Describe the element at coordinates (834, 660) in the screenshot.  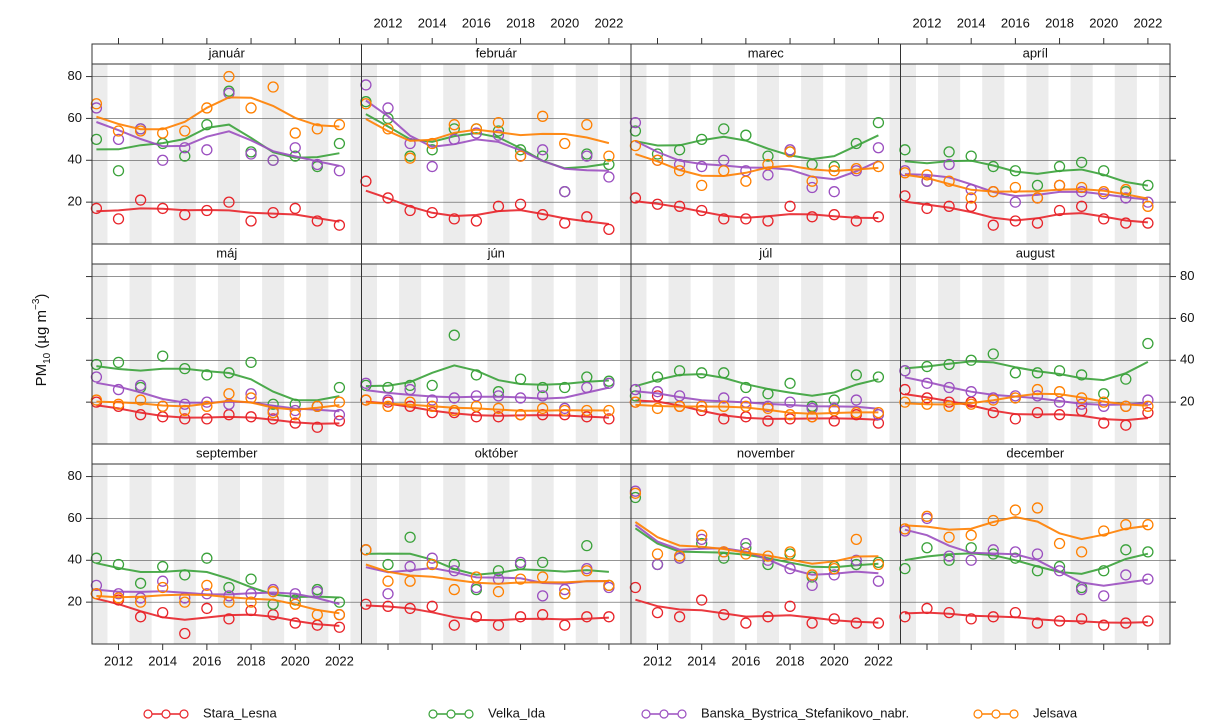
I see `x-tick-label: 2020` at that location.